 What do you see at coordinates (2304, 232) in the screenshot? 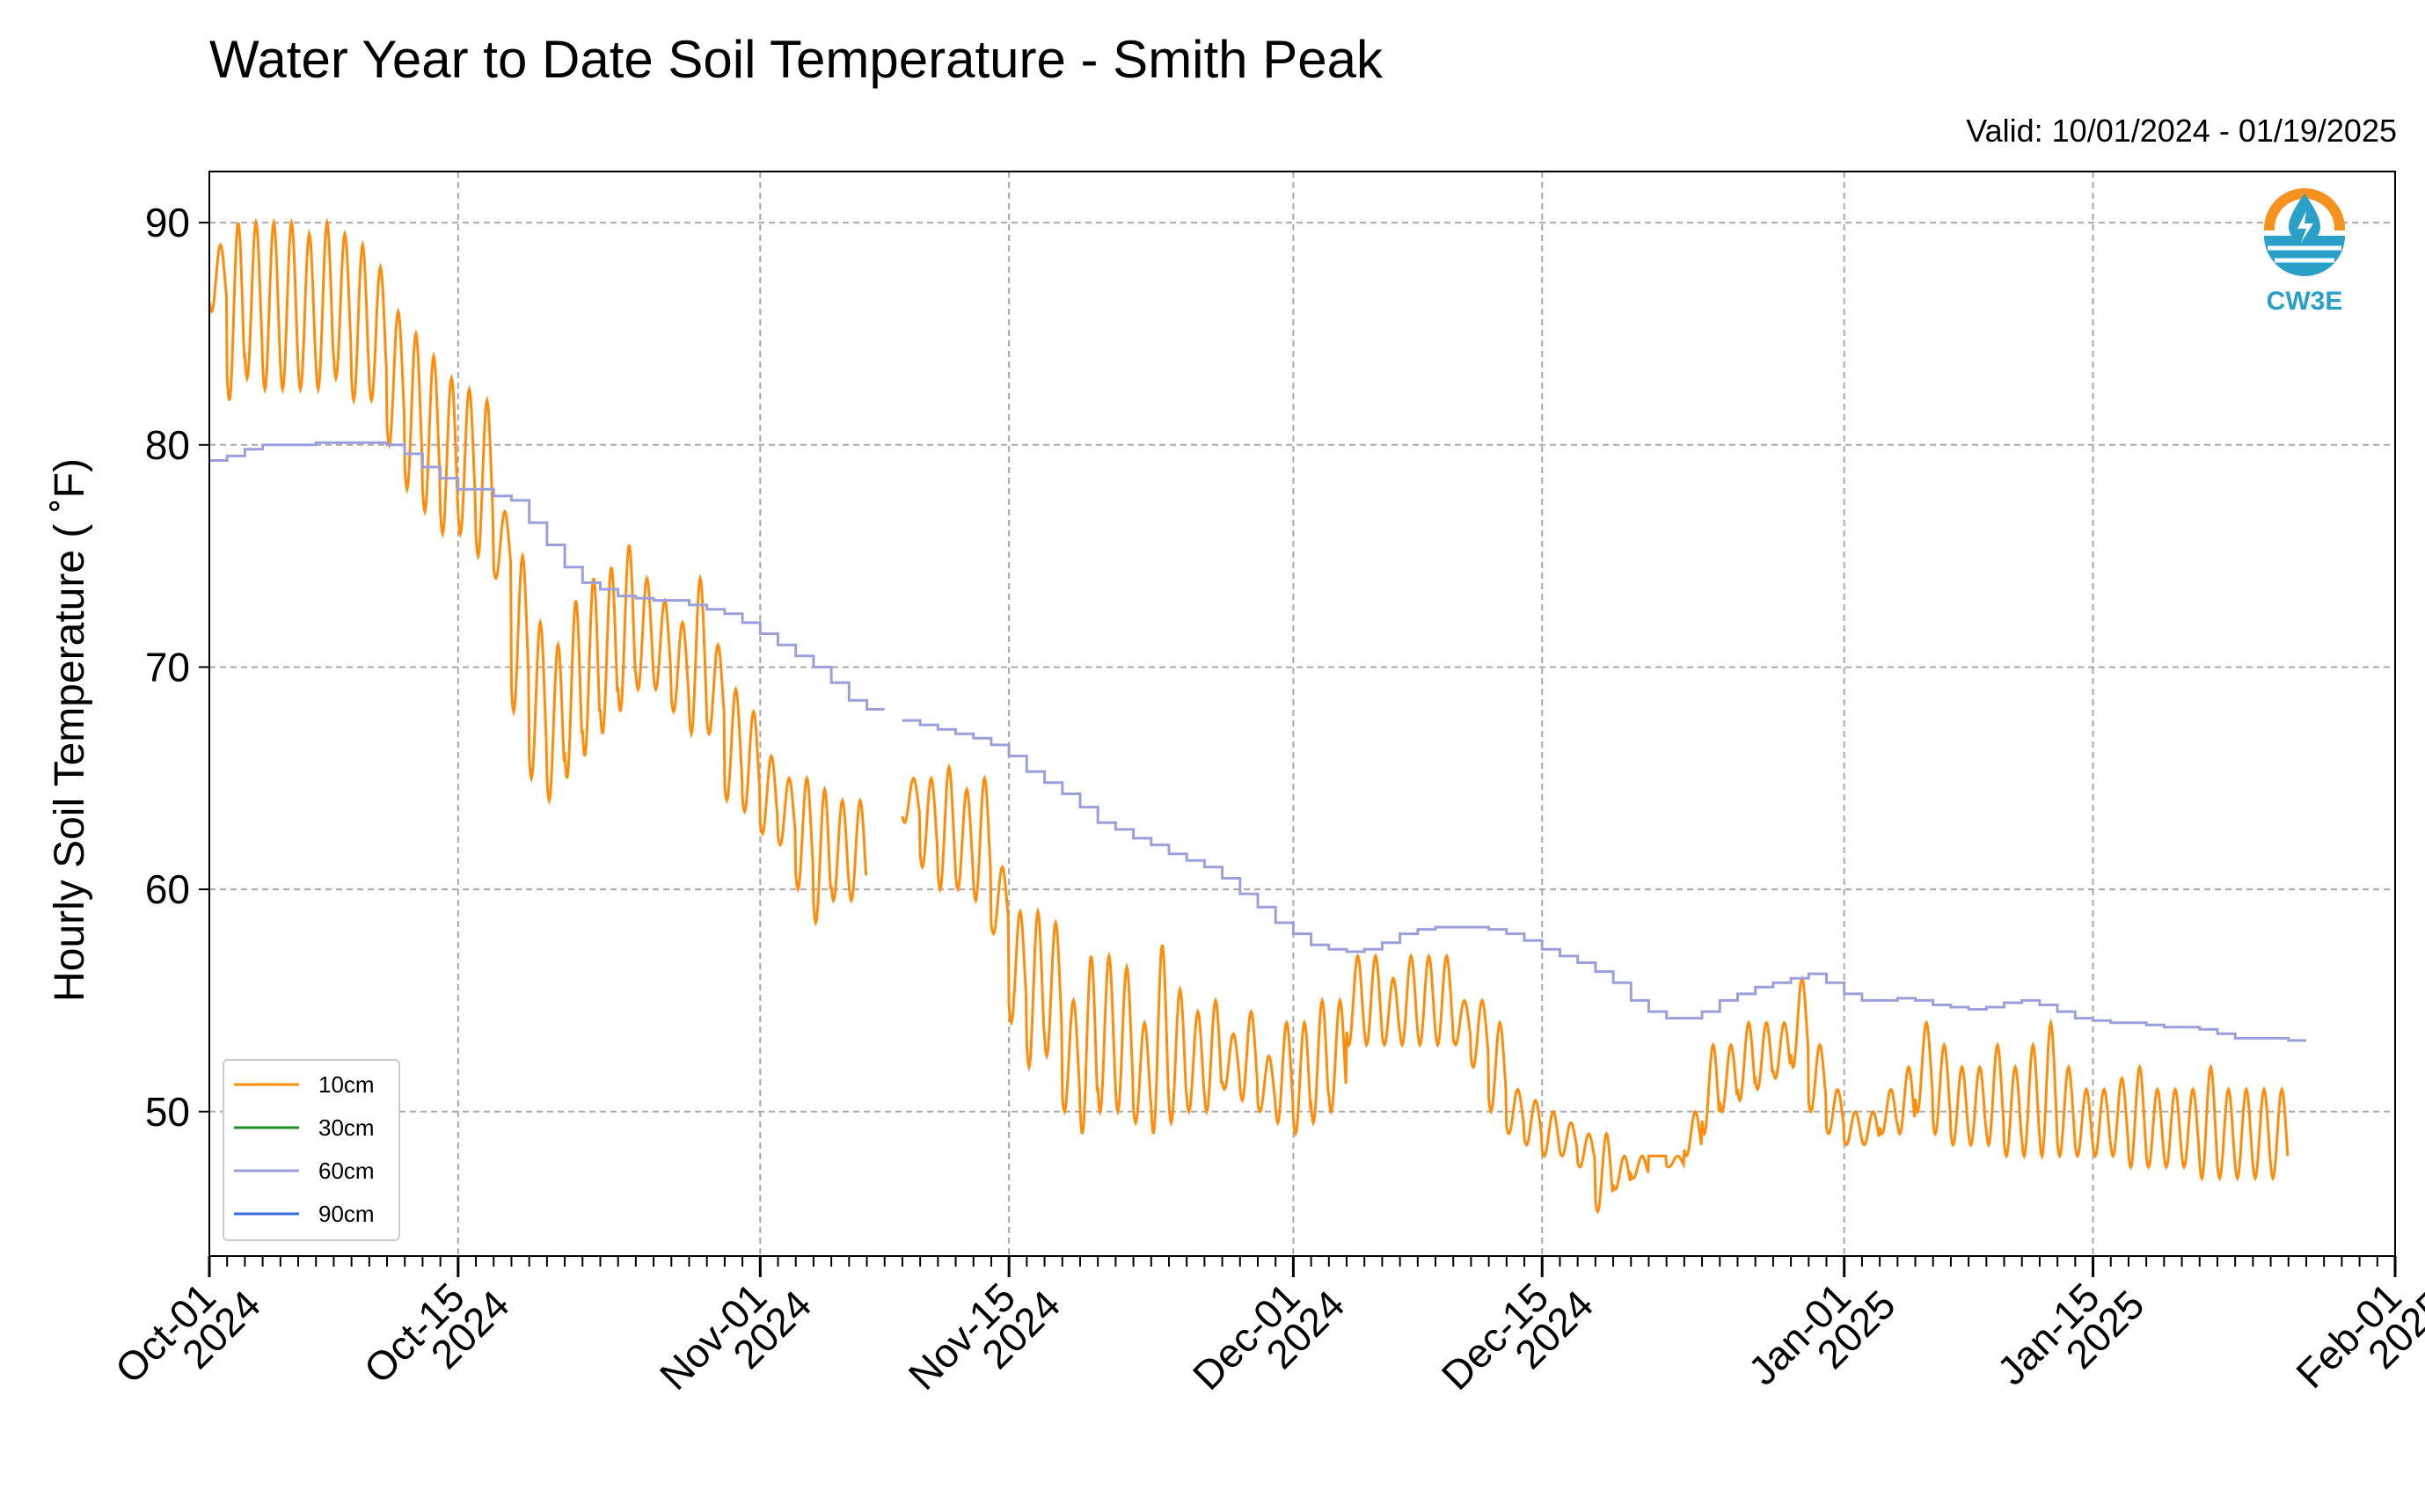
I see `water-drop-logo-icon` at bounding box center [2304, 232].